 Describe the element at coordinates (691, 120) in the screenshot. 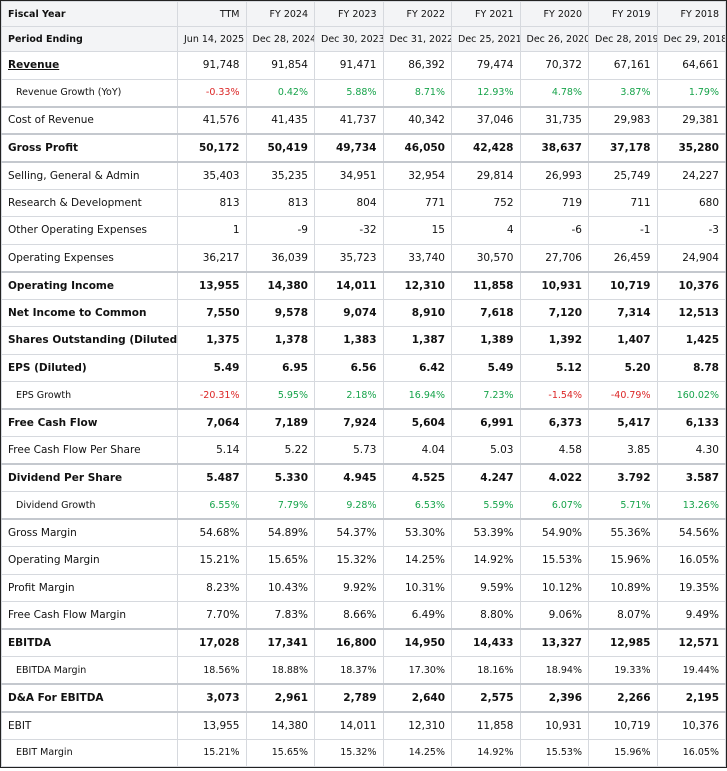

I see `value-cell: 29,381` at that location.